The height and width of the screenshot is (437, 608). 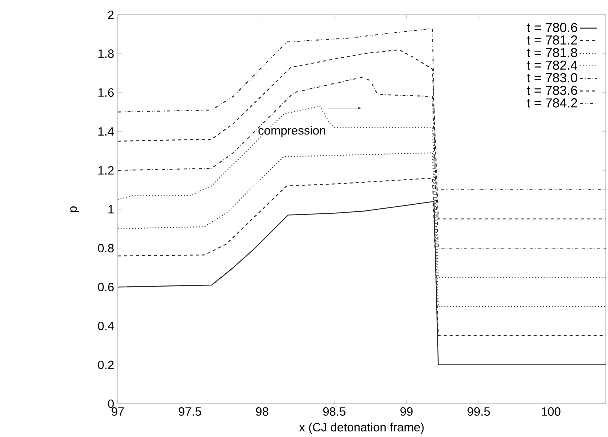 I want to click on y-tick-label: 0.6, so click(x=106, y=287).